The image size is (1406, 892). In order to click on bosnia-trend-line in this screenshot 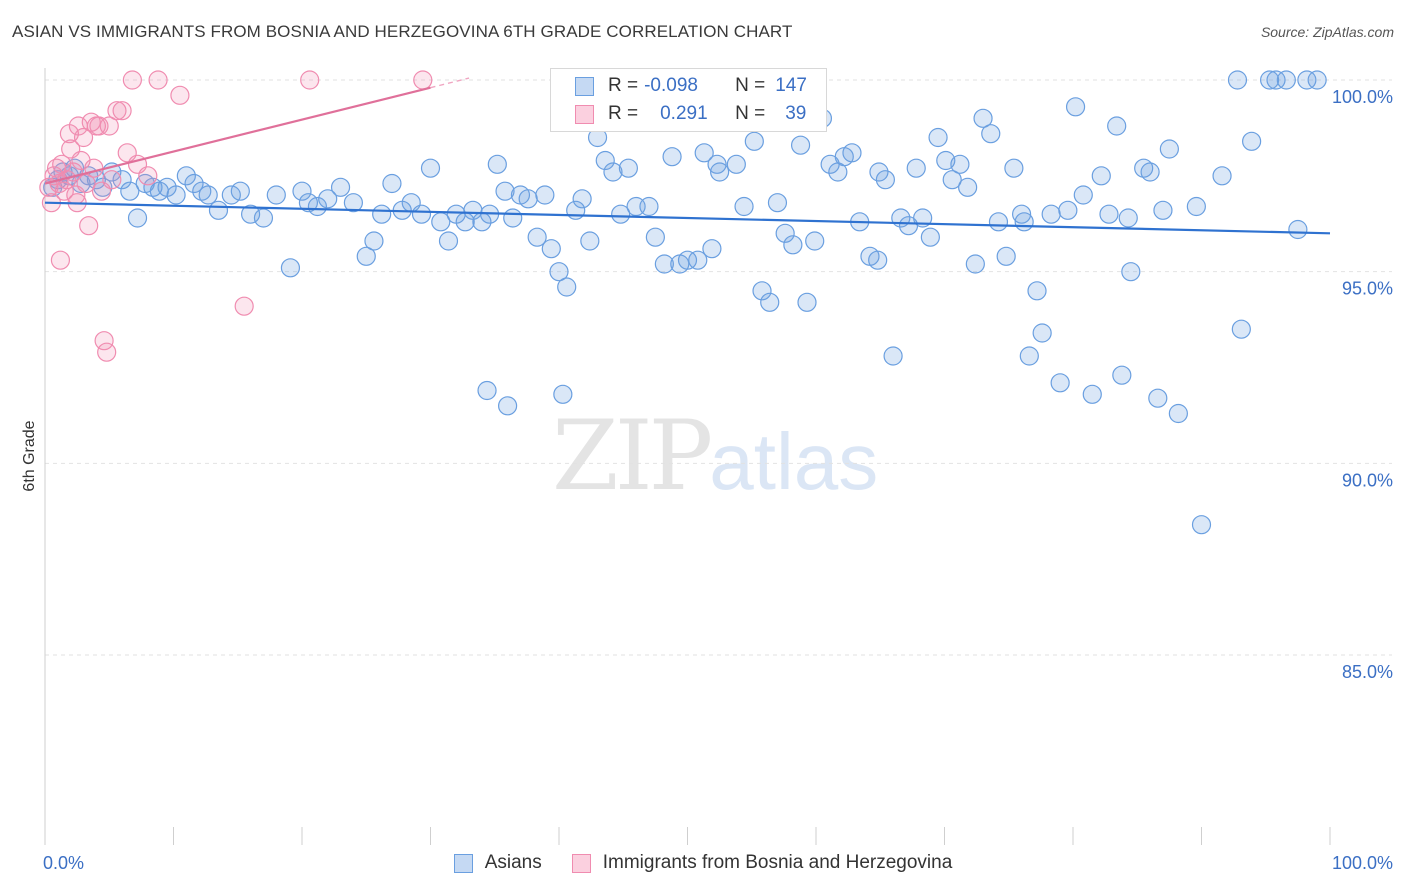, I will do `click(237, 135)`.